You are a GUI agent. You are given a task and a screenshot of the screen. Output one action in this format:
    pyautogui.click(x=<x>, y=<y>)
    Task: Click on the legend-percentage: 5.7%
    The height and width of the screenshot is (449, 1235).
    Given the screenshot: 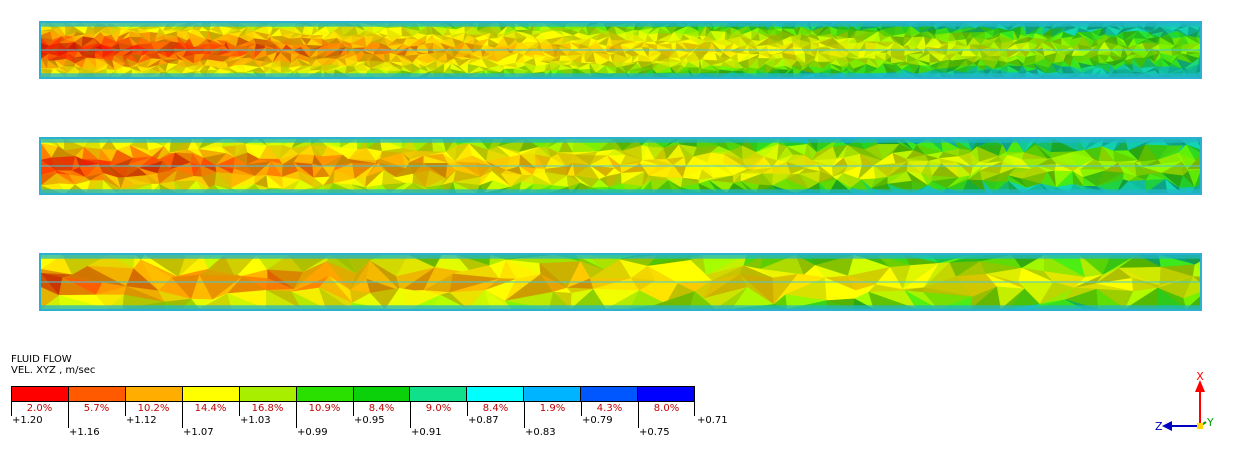 What is the action you would take?
    pyautogui.click(x=96, y=408)
    